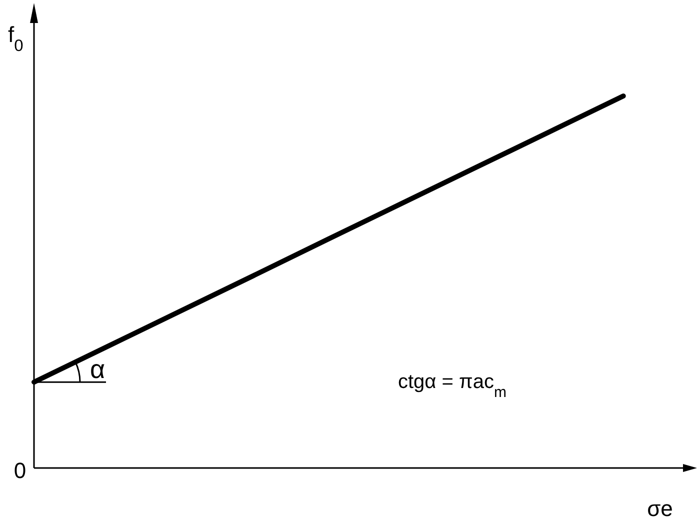  I want to click on annotation: ctgα = πac$_{m}$, so click(452, 385).